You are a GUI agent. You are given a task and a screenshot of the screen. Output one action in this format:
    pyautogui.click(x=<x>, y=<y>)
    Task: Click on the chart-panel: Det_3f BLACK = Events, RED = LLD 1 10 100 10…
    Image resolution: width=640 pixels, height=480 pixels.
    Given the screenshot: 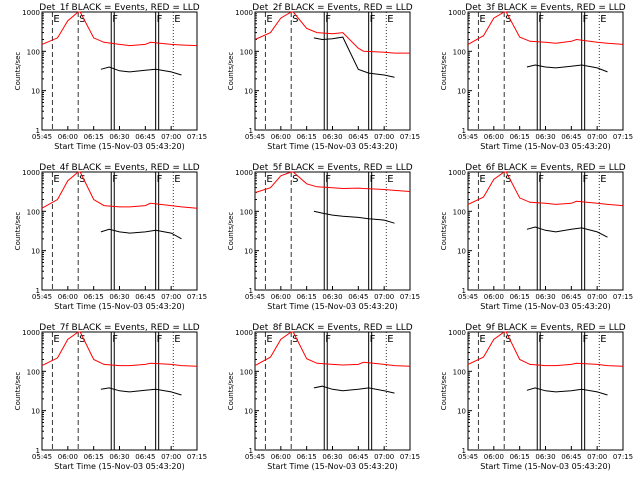 What is the action you would take?
    pyautogui.click(x=536, y=77)
    